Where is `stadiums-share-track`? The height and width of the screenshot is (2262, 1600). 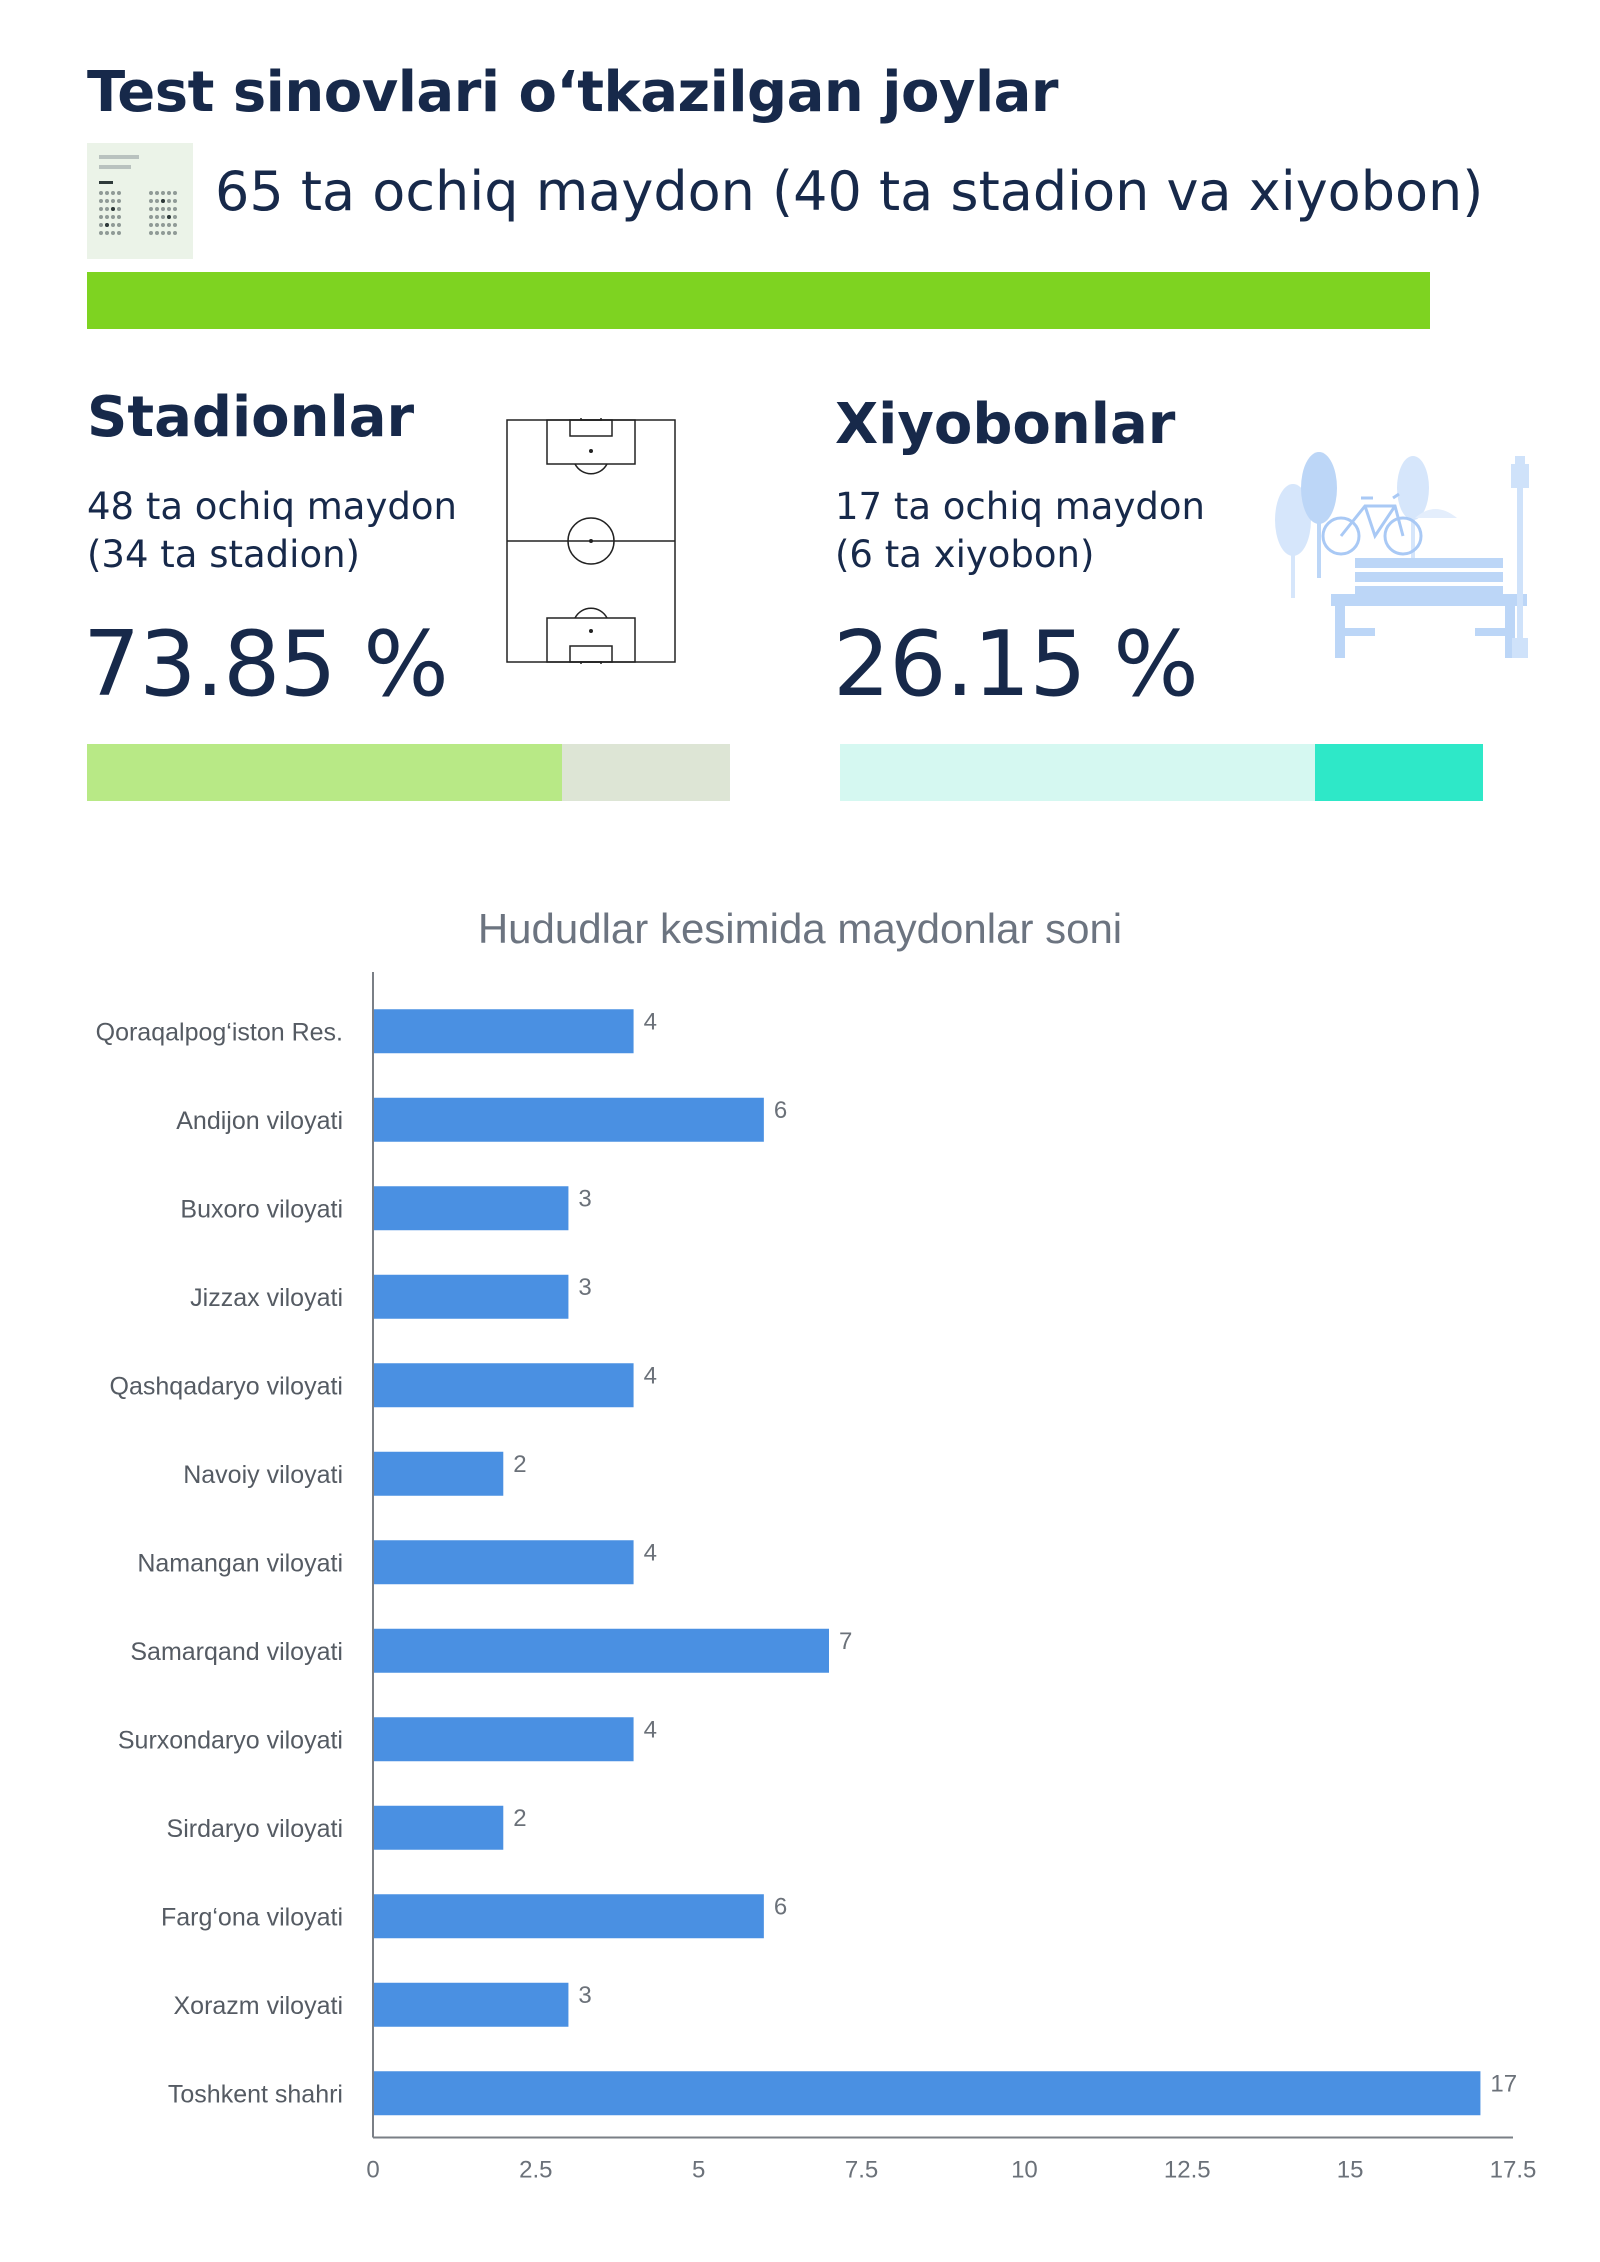
stadiums-share-track is located at coordinates (408, 772).